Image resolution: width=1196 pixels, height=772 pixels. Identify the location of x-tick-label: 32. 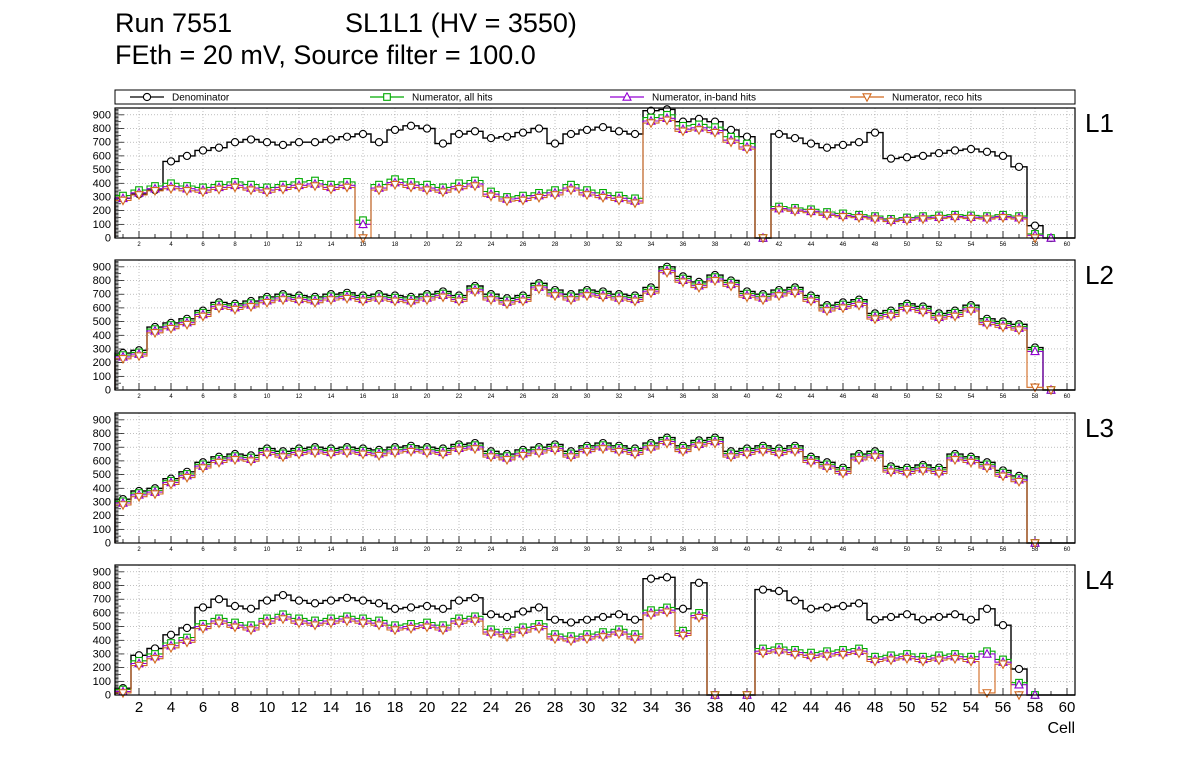
(619, 397).